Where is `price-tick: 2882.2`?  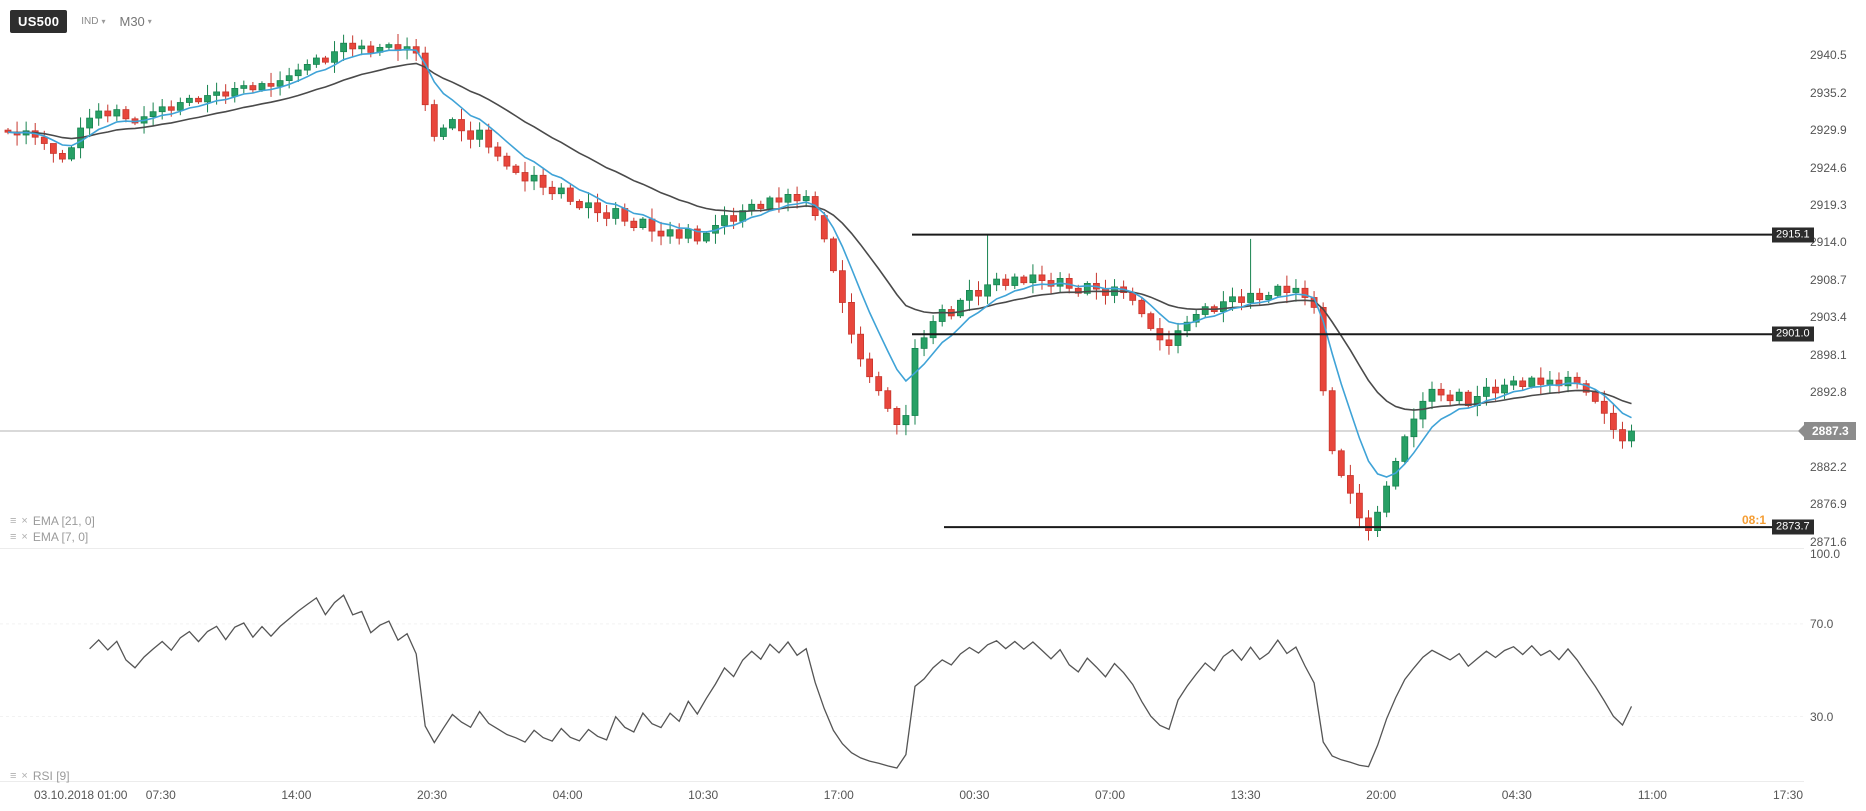 price-tick: 2882.2 is located at coordinates (1828, 467).